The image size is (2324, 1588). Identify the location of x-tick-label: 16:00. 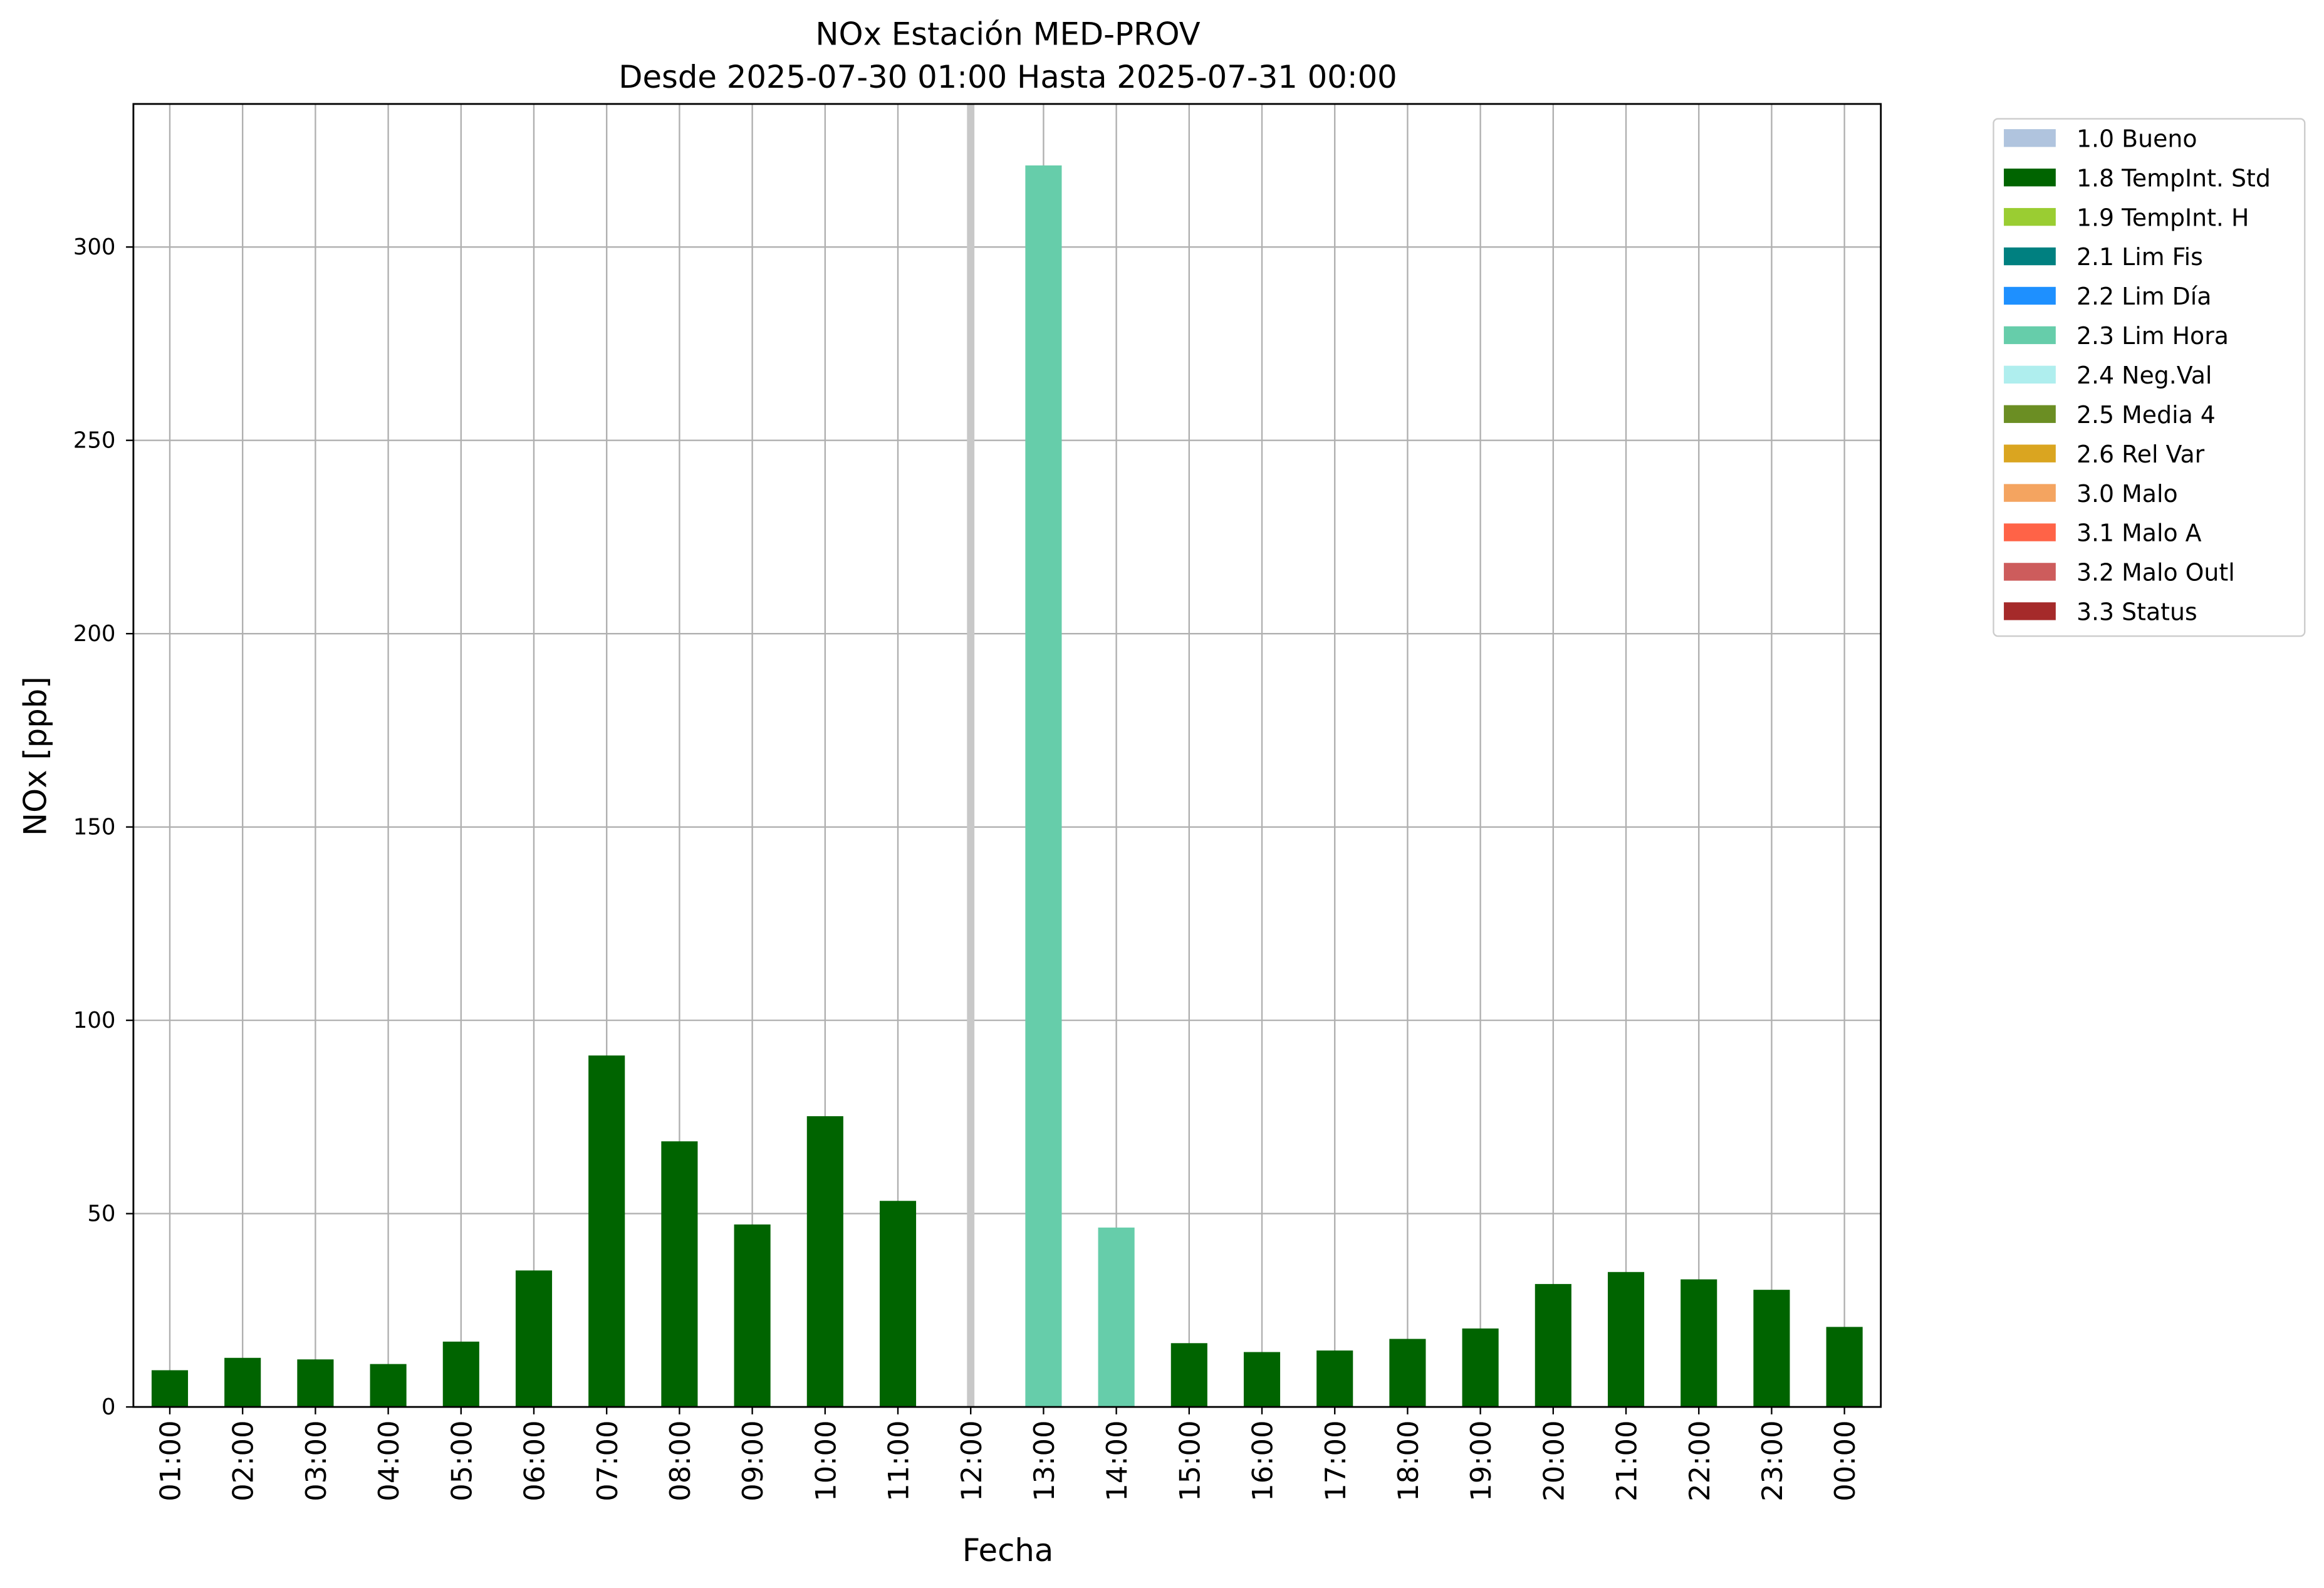
(1262, 1461).